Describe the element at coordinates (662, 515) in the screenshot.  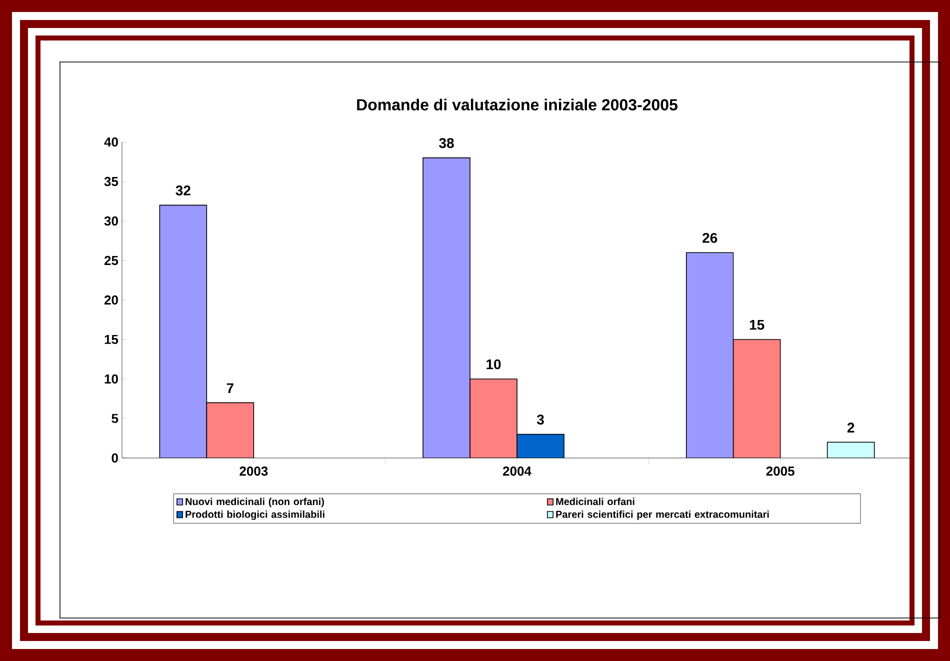
I see `legend-label: Pareri scientifici per mercati extracomunitari` at that location.